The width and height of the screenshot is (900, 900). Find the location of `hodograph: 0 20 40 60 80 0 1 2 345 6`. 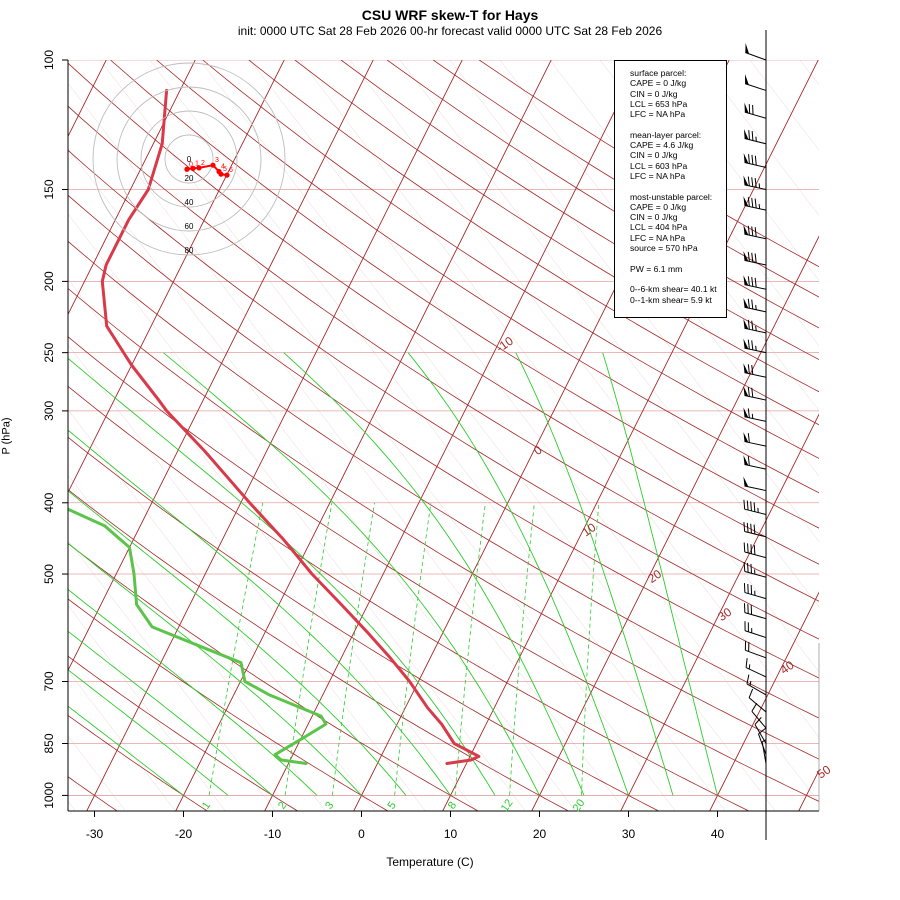

hodograph: 0 20 40 60 80 0 1 2 345 6 is located at coordinates (189, 159).